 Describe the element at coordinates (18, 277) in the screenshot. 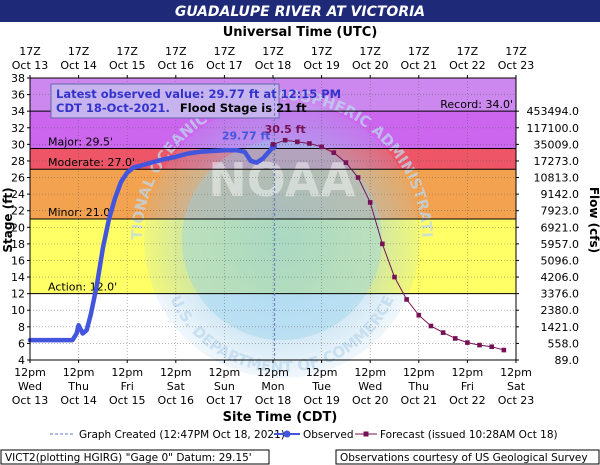

I see `y-tick-label: 14` at that location.